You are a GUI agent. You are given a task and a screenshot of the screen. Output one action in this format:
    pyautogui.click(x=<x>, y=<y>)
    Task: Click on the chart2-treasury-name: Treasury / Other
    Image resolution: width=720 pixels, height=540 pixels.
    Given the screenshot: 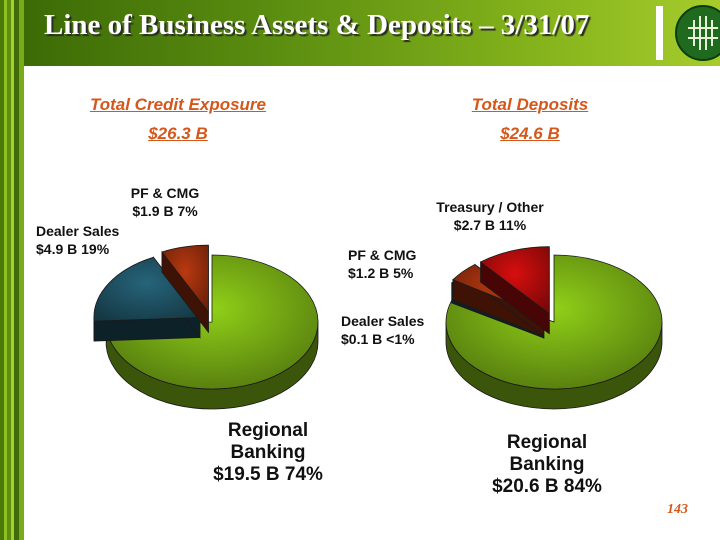 What is the action you would take?
    pyautogui.click(x=490, y=207)
    